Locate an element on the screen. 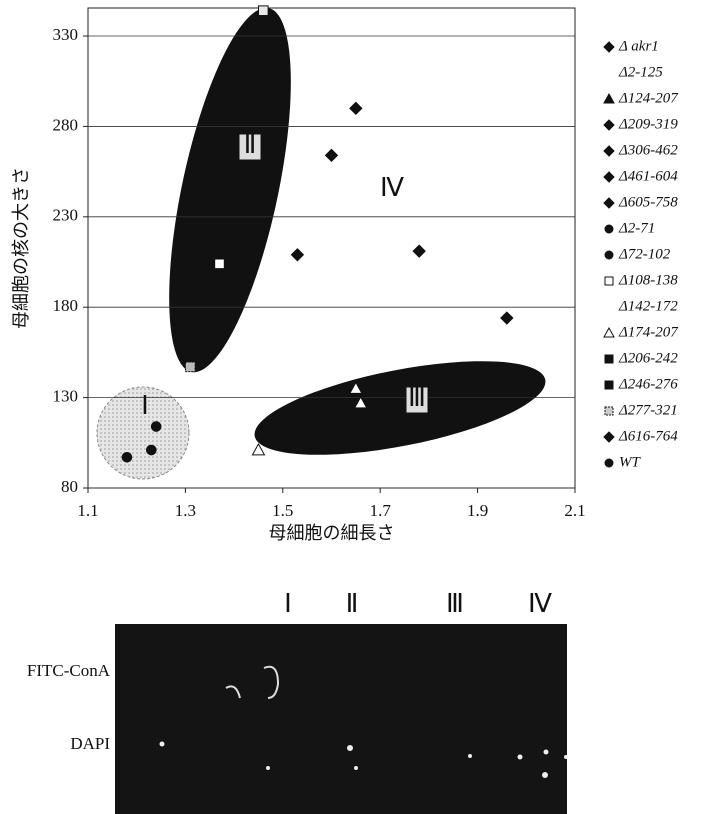  x-tick-label: 1.9 is located at coordinates (477, 510).